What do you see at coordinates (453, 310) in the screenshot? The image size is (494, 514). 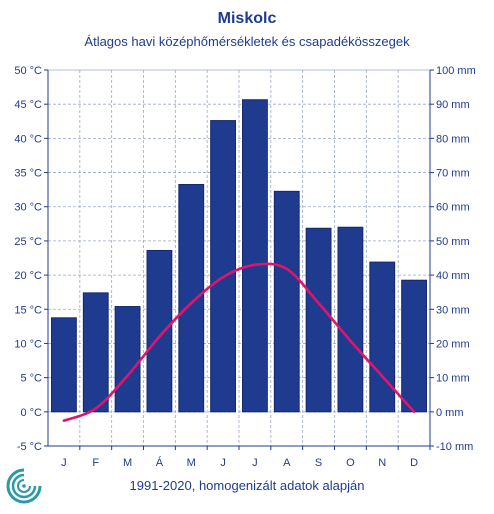 I see `right-tick-label: 30 mm` at bounding box center [453, 310].